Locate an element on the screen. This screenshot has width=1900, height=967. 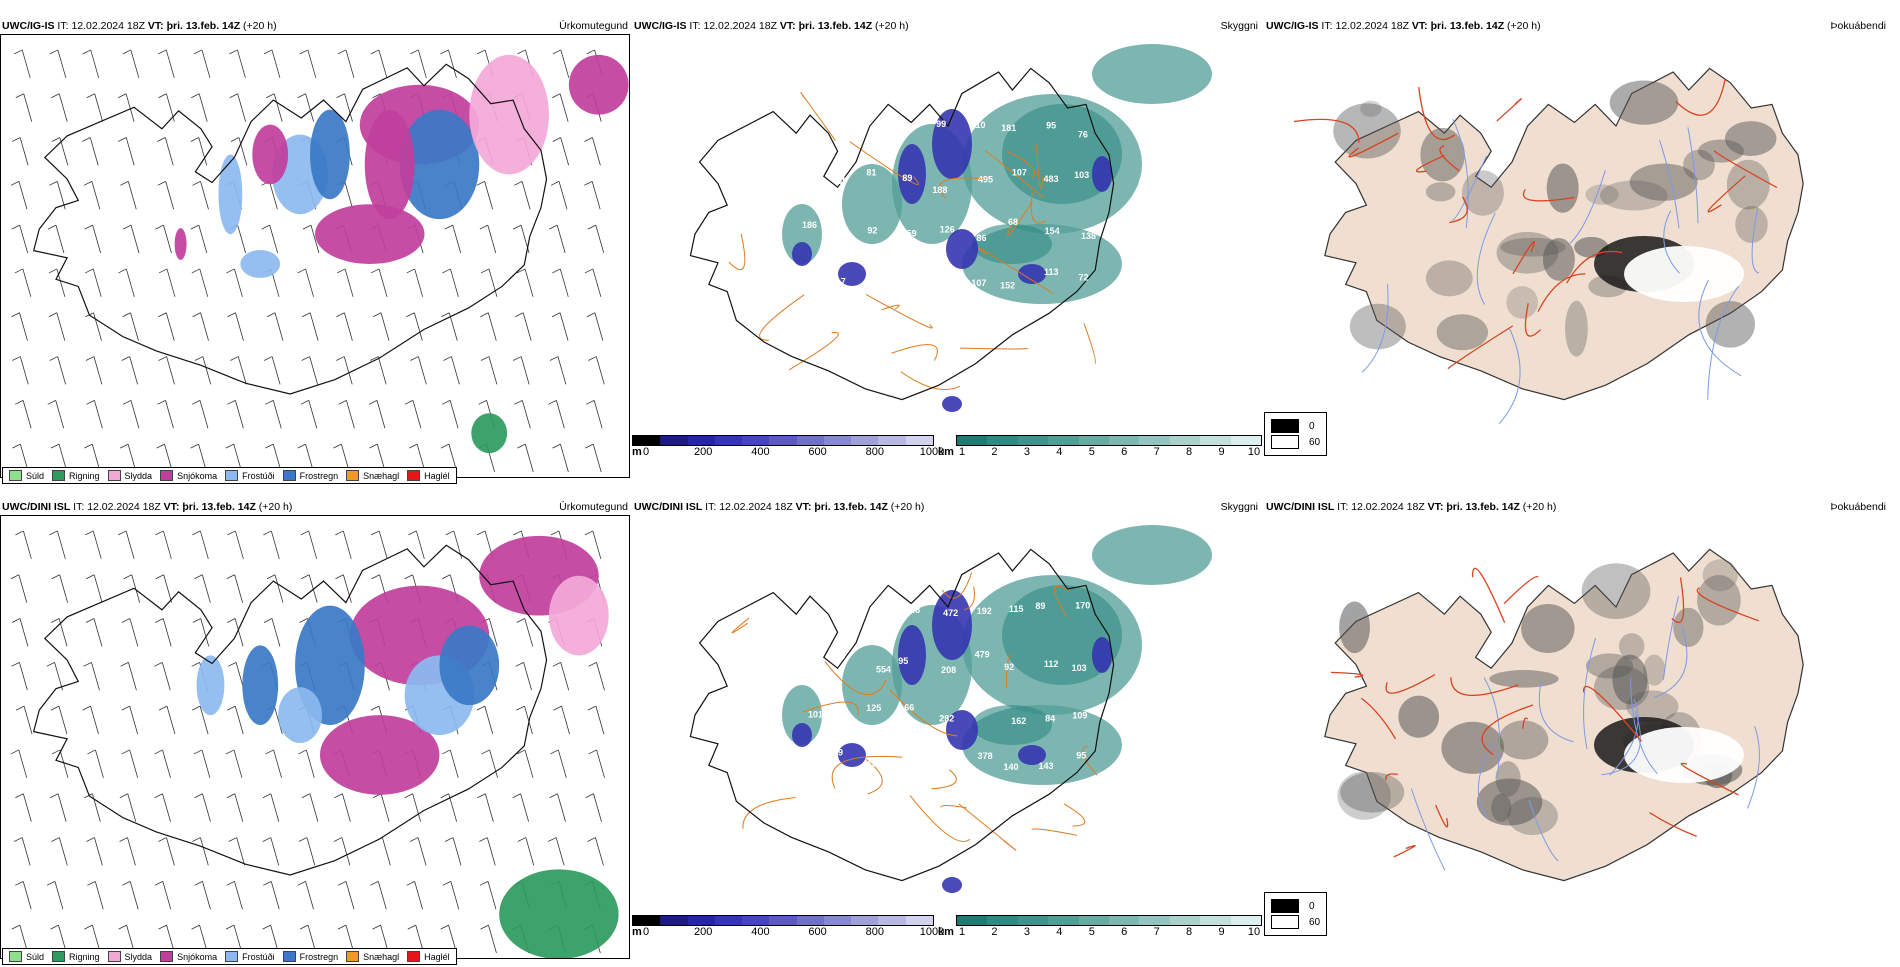
visibility-label: 81 is located at coordinates (871, 173).